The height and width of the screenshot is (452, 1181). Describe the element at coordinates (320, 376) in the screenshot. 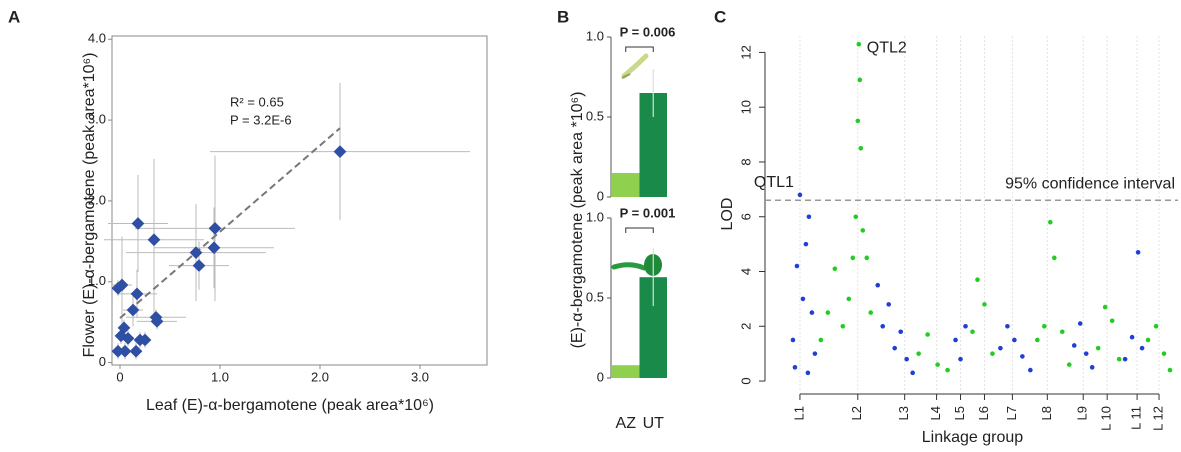

I see `x-tick-label: 2.0` at that location.